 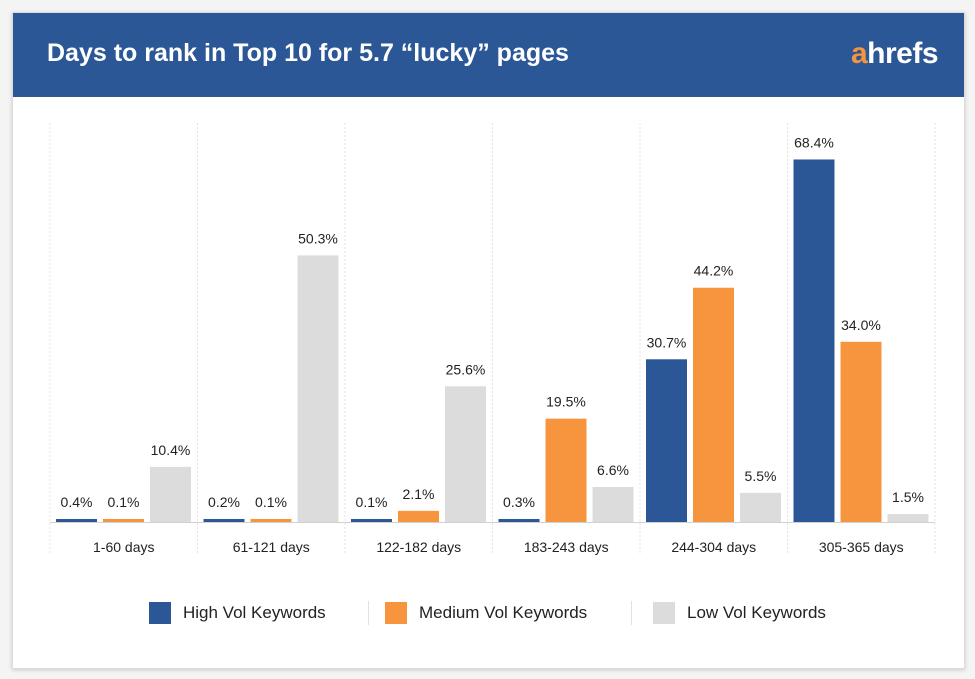 What do you see at coordinates (566, 402) in the screenshot?
I see `data-label: 19.5%` at bounding box center [566, 402].